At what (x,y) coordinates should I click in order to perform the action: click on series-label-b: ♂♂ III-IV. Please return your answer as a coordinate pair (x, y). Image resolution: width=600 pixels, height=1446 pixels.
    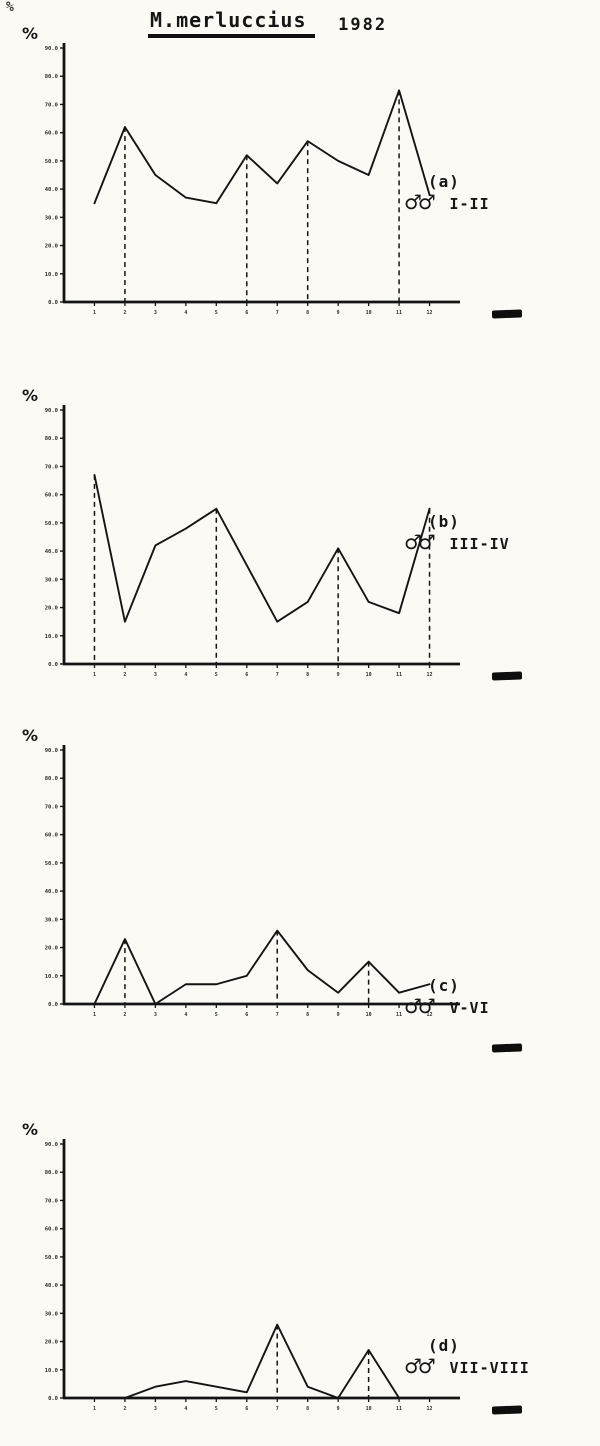
    Looking at the image, I should click on (457, 542).